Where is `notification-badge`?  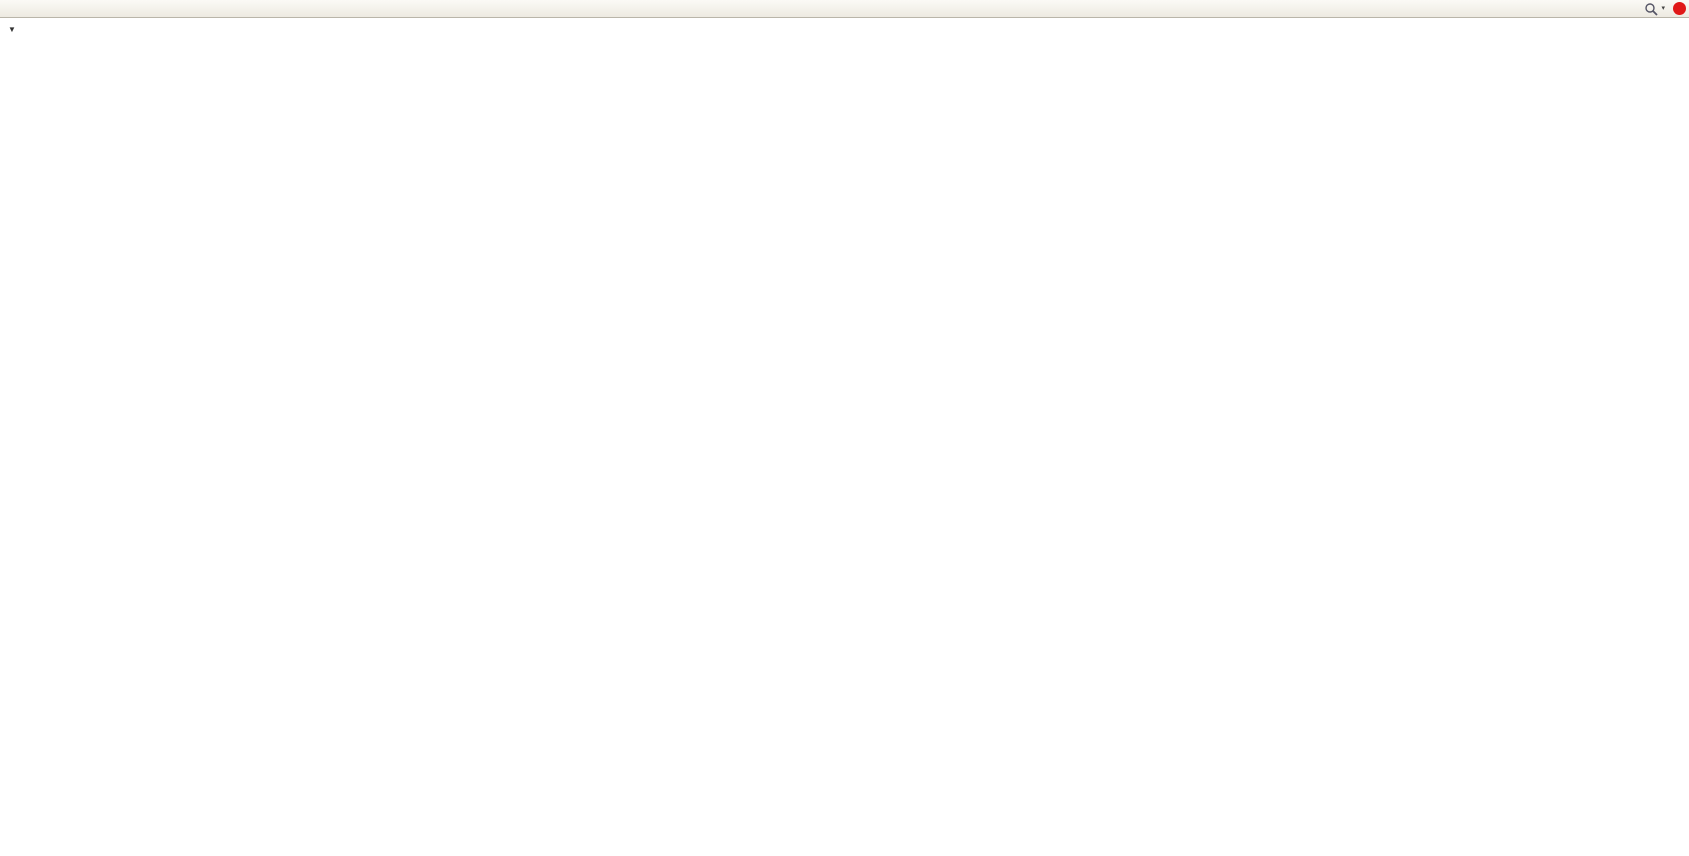
notification-badge is located at coordinates (1679, 8).